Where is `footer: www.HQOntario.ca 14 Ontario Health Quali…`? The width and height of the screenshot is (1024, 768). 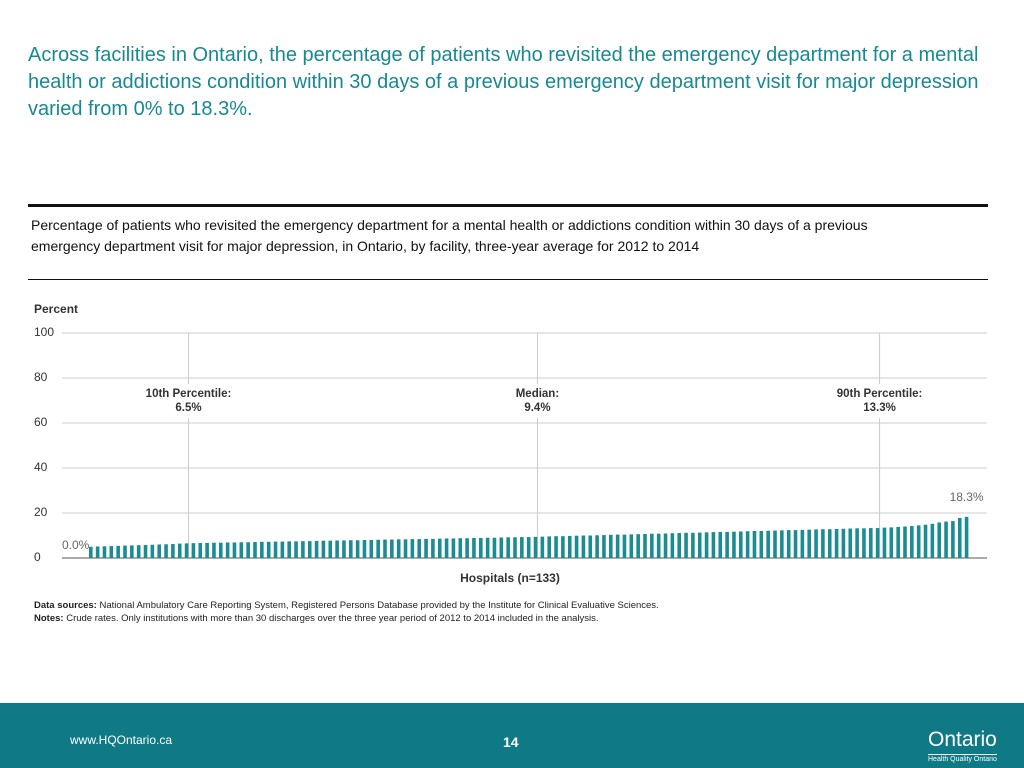 footer: www.HQOntario.ca 14 Ontario Health Quali… is located at coordinates (512, 735).